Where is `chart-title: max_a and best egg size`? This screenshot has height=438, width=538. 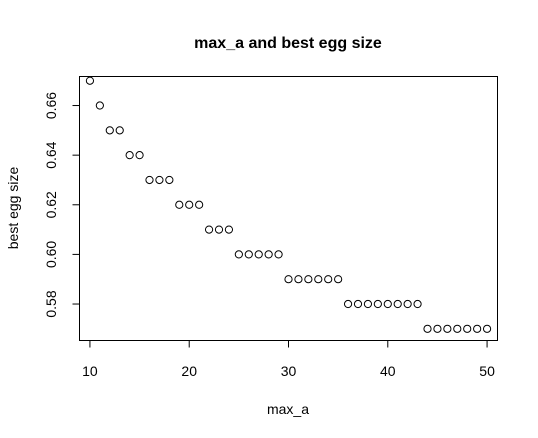
chart-title: max_a and best egg size is located at coordinates (288, 43).